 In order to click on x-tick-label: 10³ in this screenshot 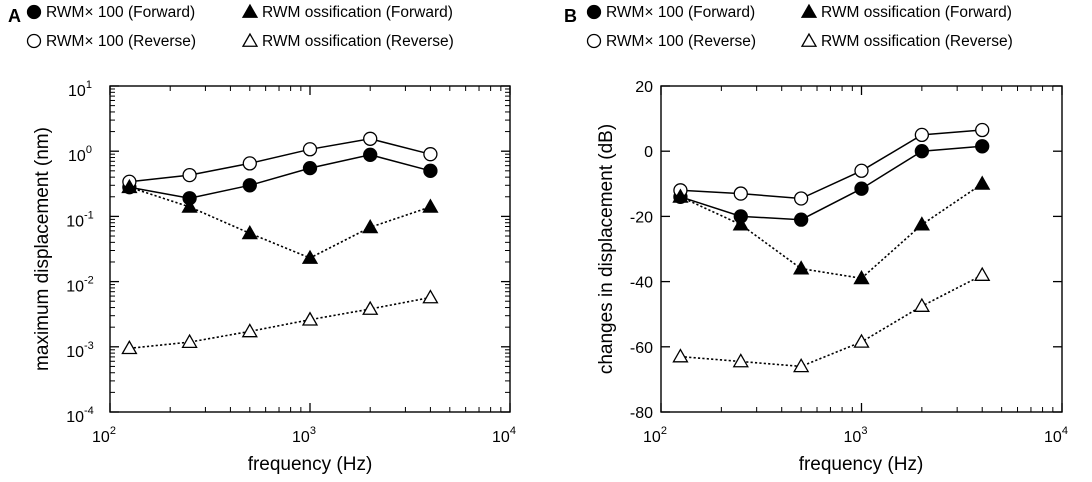, I will do `click(304, 435)`.